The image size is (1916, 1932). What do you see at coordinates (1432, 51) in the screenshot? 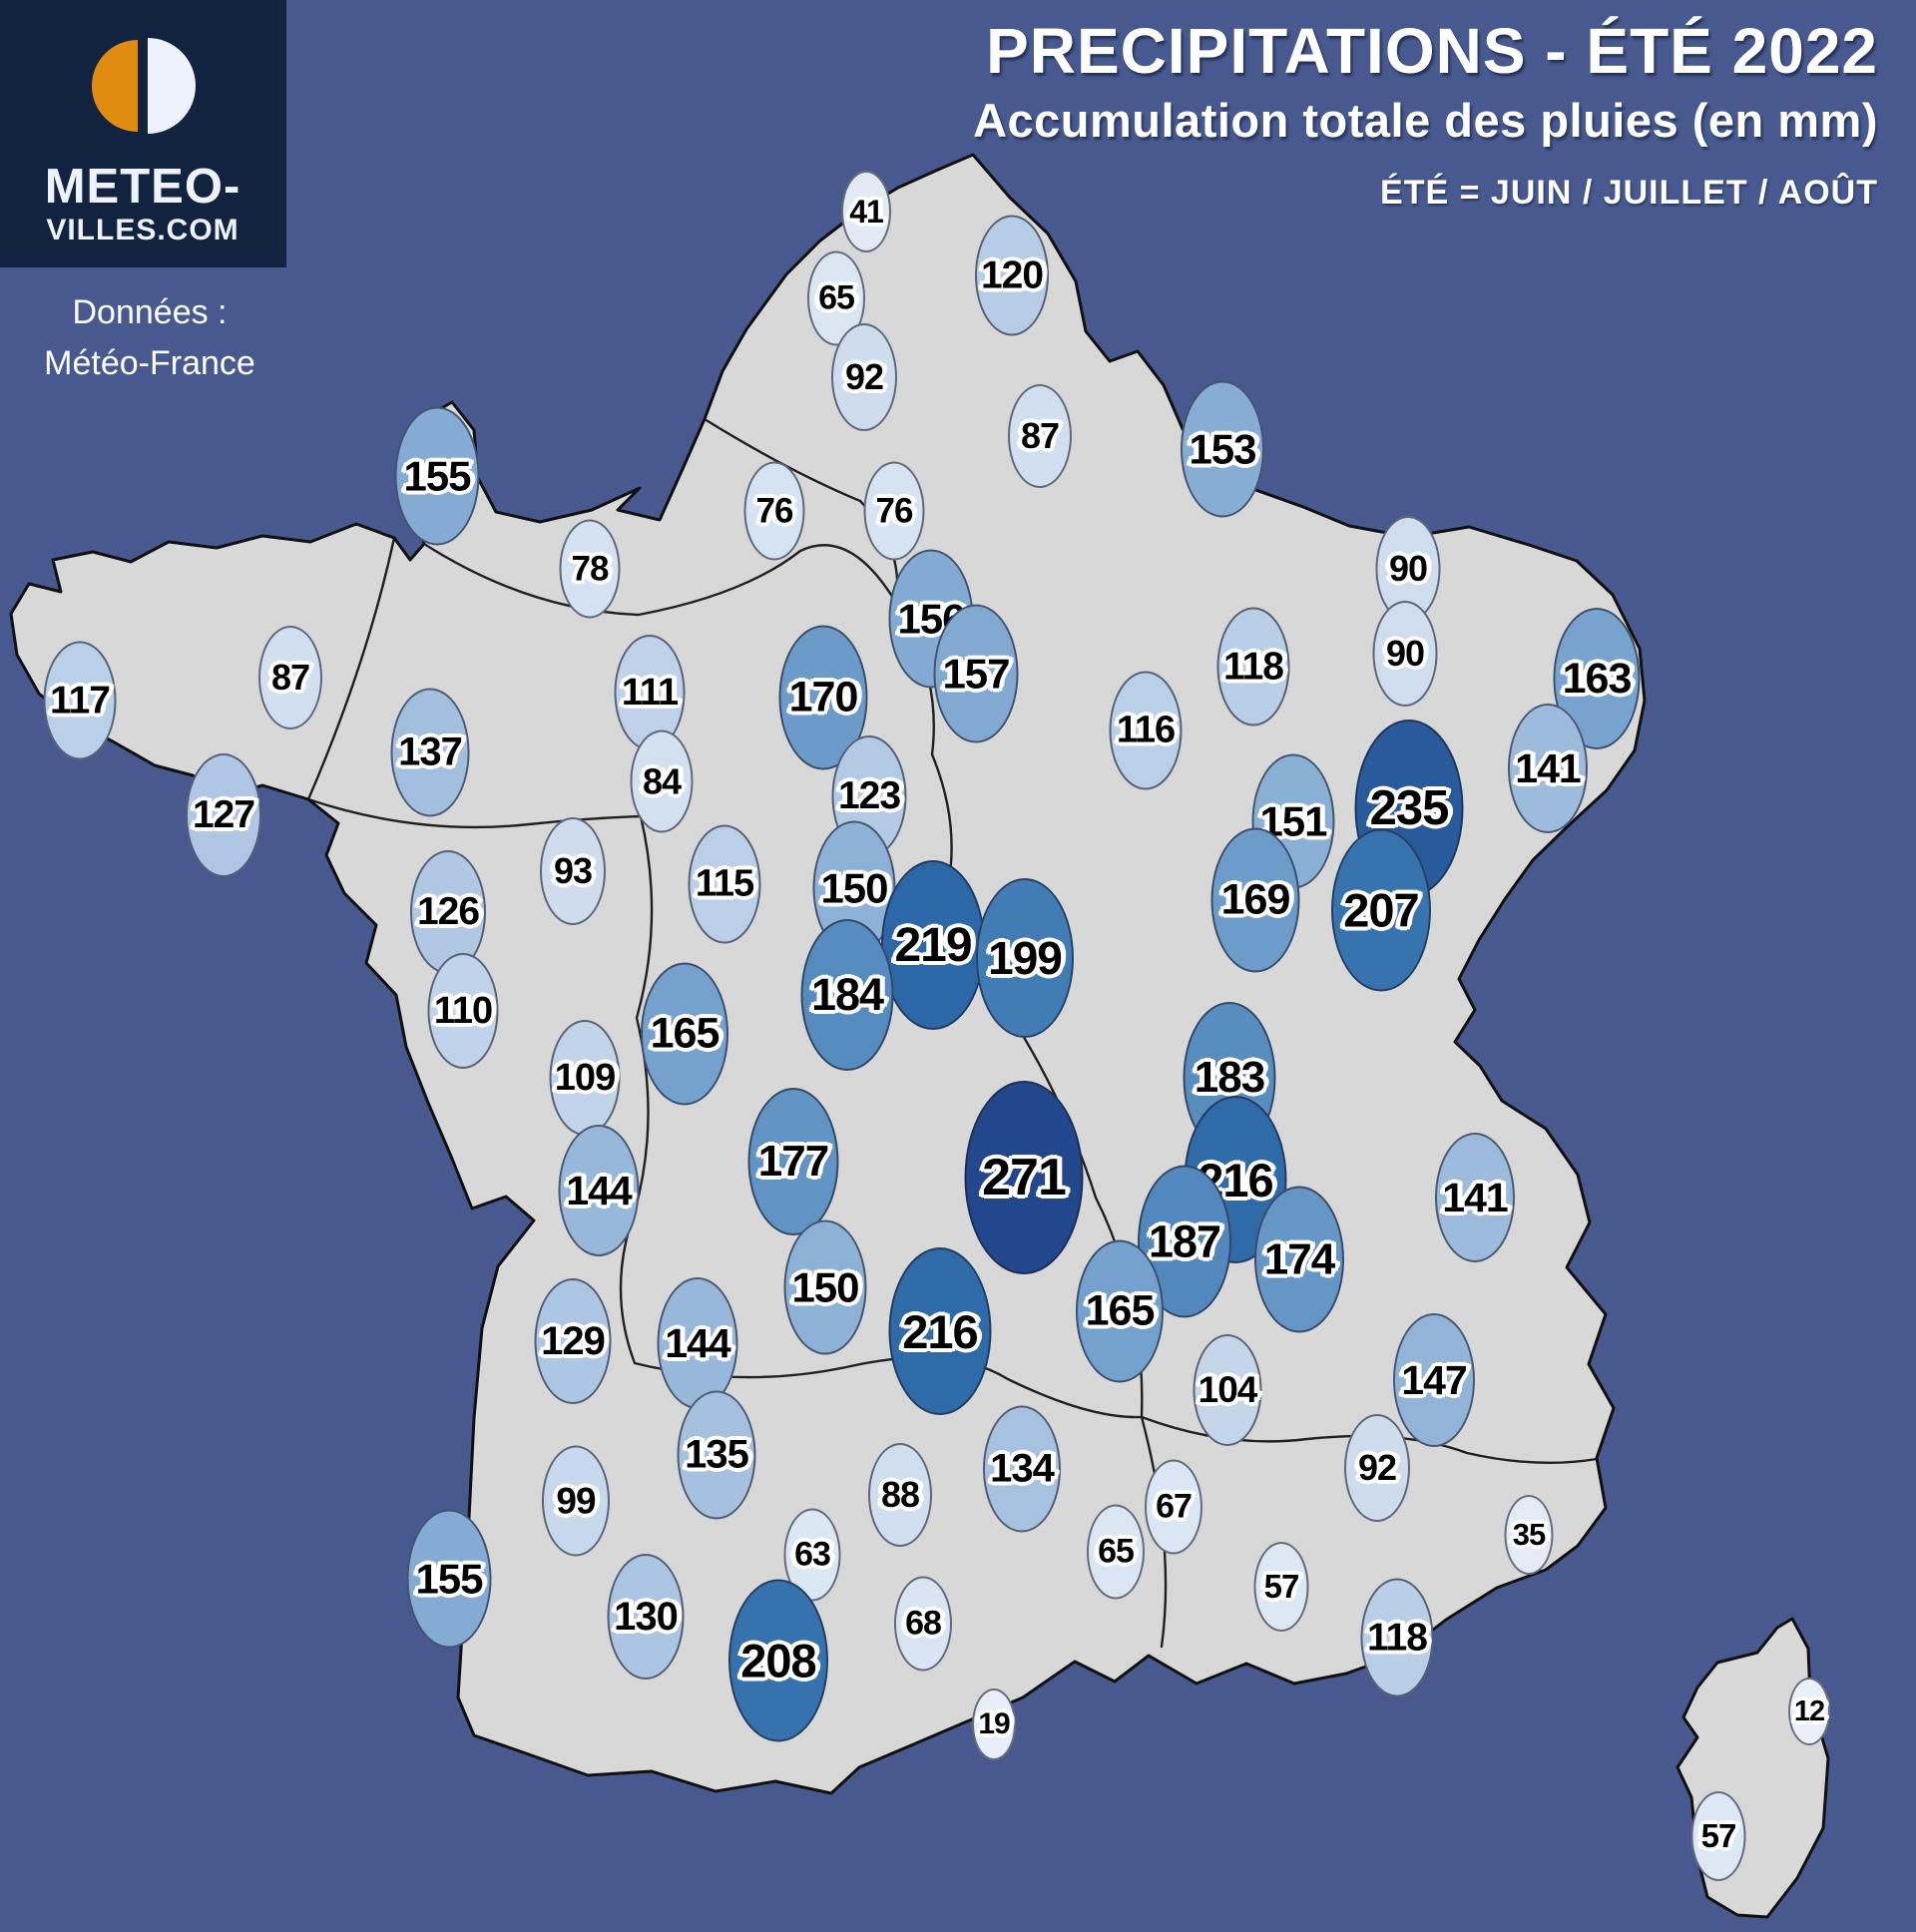
I see `page-title: PRECIPITATIONS - ÉTÉ 2022` at bounding box center [1432, 51].